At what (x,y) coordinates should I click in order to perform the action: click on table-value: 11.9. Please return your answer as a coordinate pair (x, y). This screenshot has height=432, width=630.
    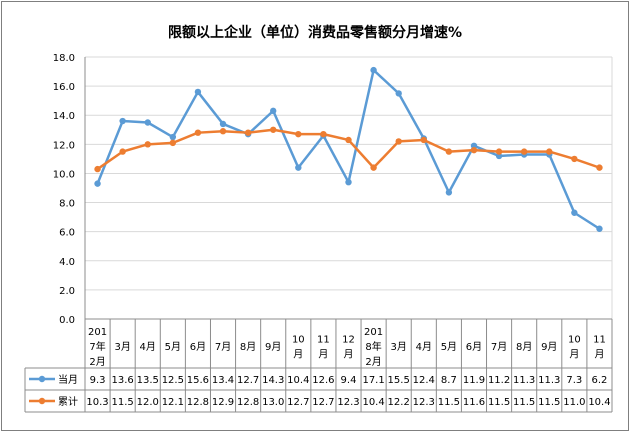
    Looking at the image, I should click on (474, 380).